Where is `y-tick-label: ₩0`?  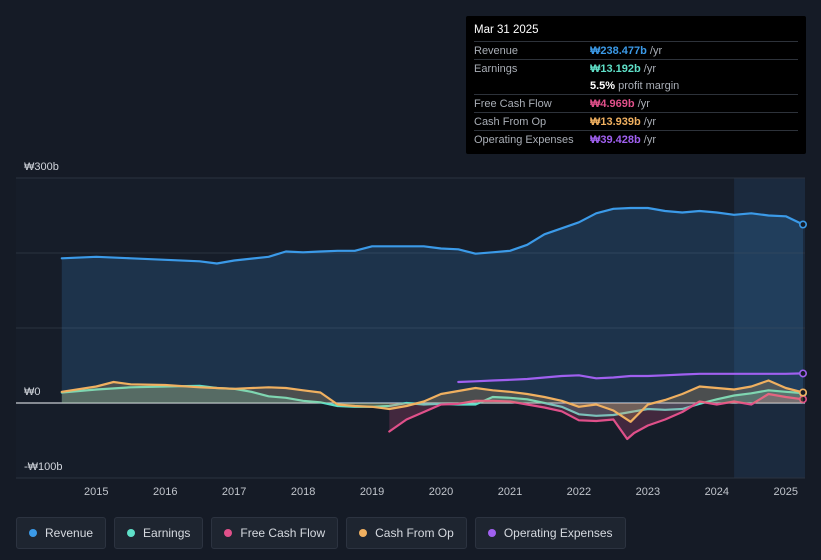 y-tick-label: ₩0 is located at coordinates (32, 392).